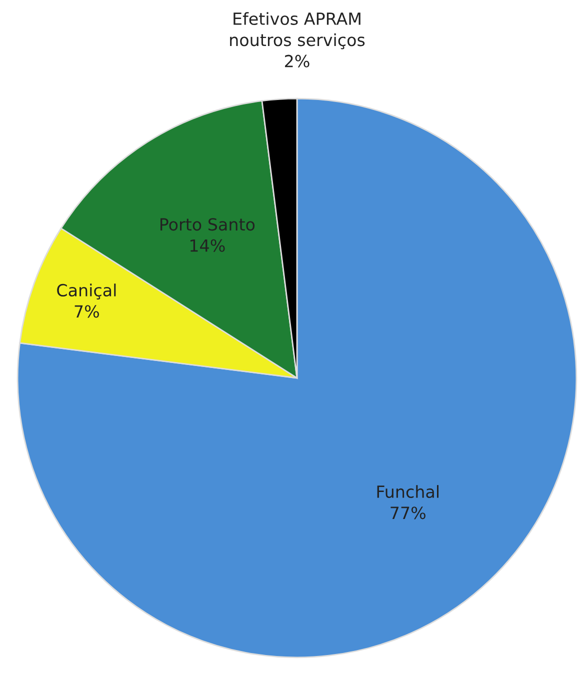 This screenshot has width=579, height=674. Describe the element at coordinates (86, 292) in the screenshot. I see `slice-label: Caniçal` at that location.